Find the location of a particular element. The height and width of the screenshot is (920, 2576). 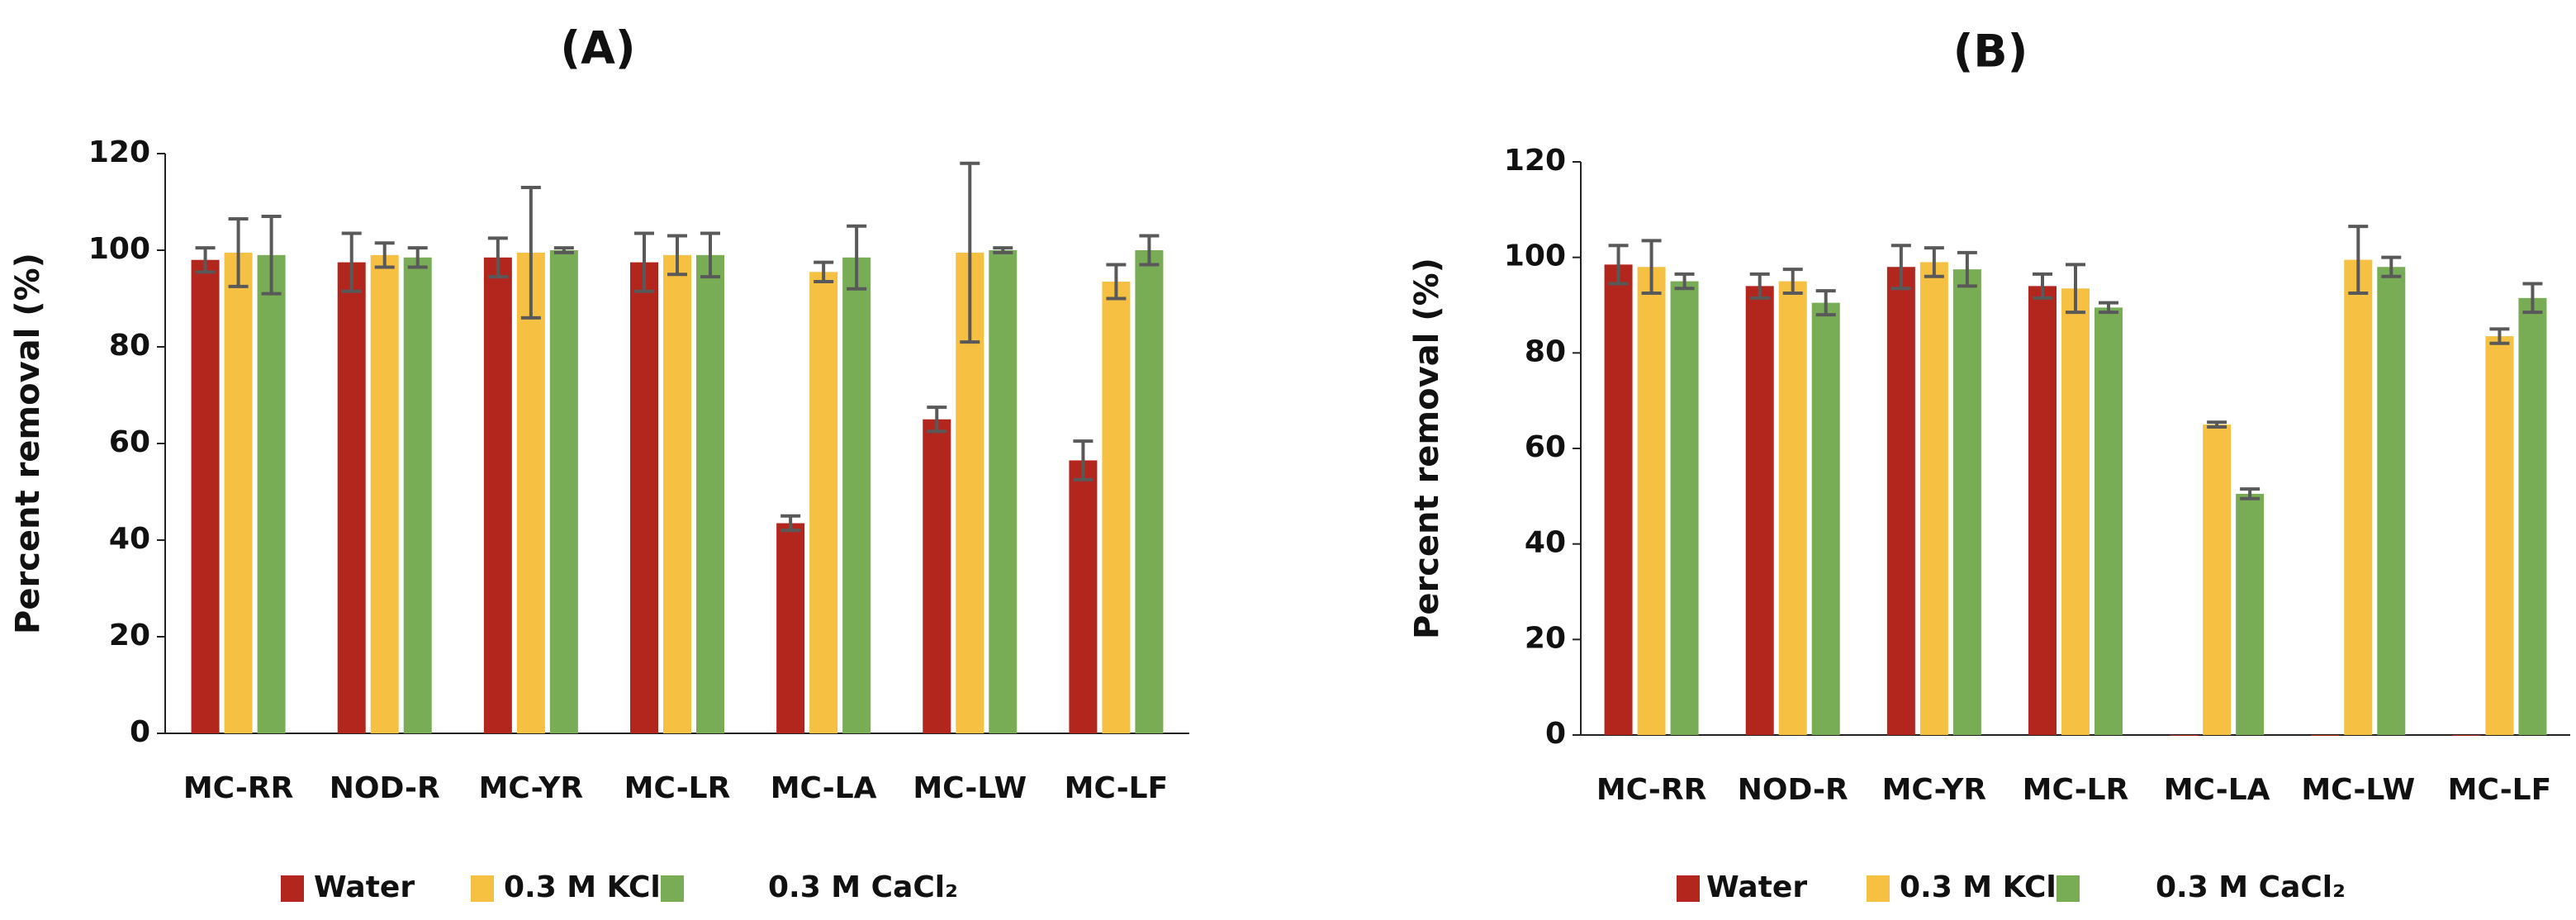

x-tick-label: NOD-R is located at coordinates (1793, 790).